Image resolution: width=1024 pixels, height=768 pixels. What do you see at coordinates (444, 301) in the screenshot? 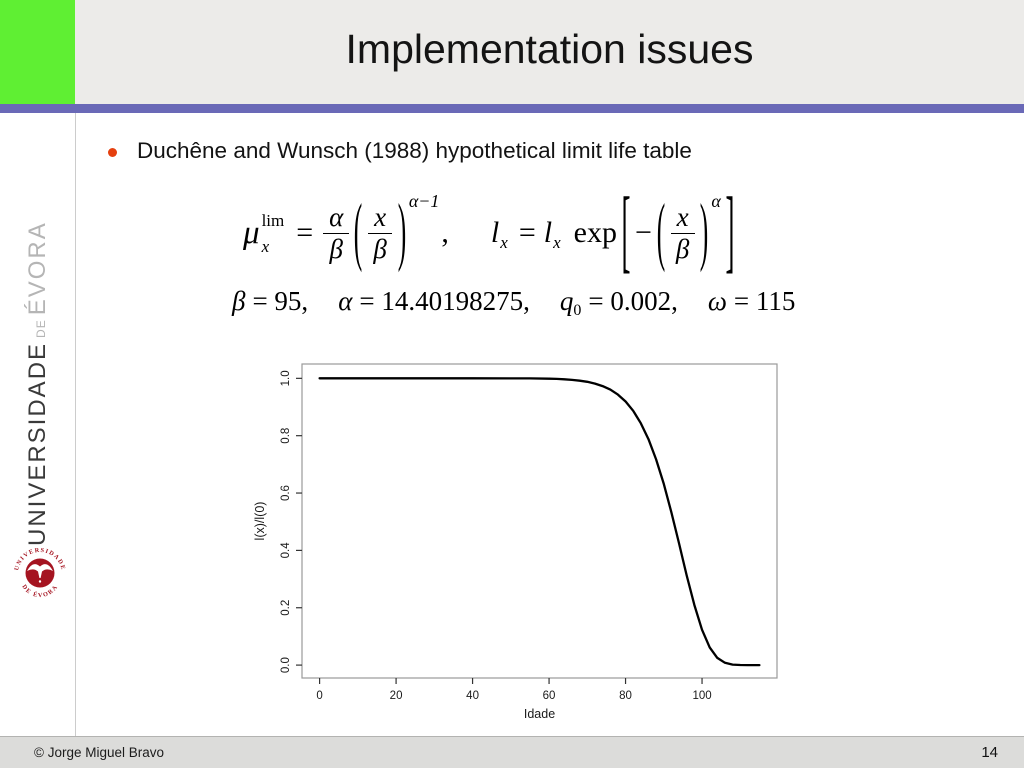
I see `parameter-value: = 14.40198275,` at bounding box center [444, 301].